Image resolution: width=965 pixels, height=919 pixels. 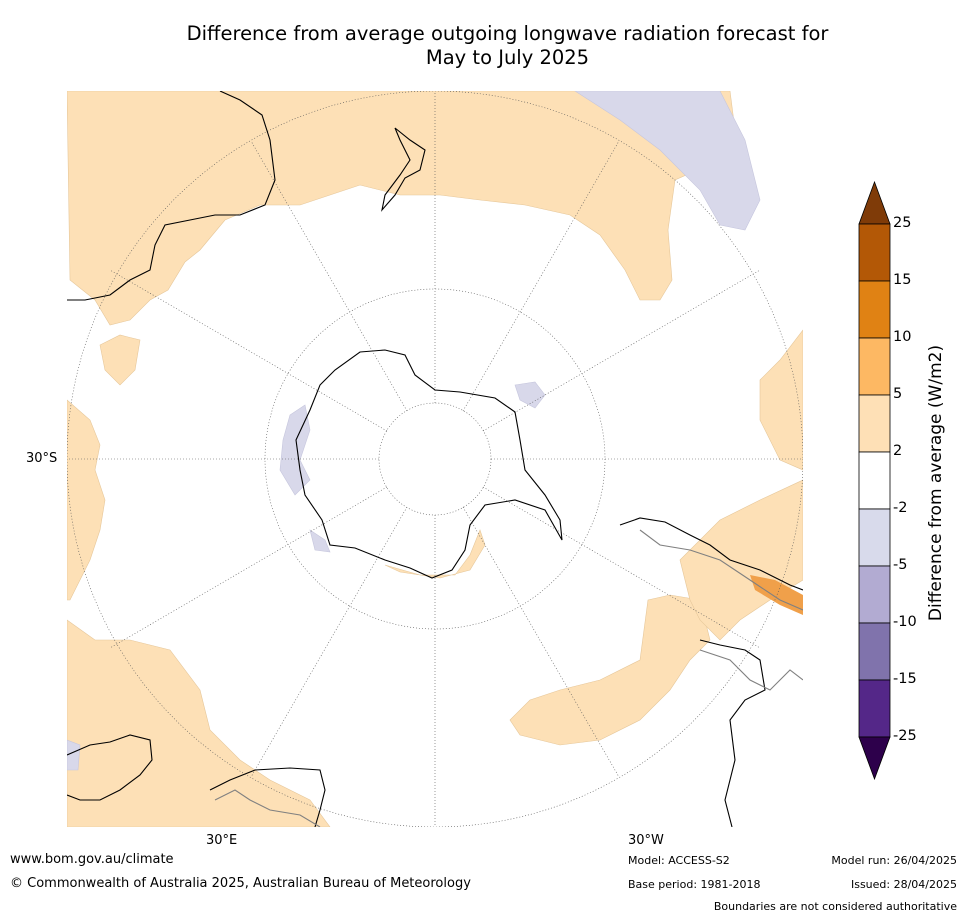 I want to click on new-zealand-coastline, so click(x=403, y=169).